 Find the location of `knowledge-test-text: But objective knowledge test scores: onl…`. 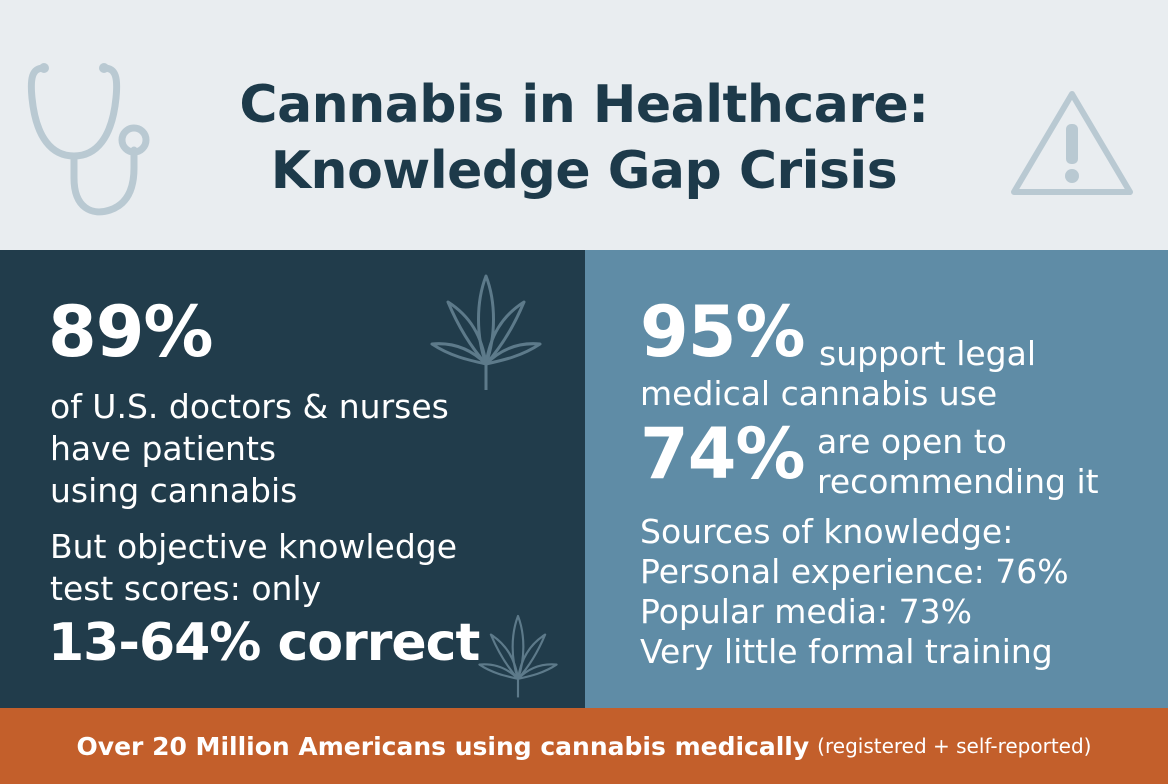

knowledge-test-text: But objective knowledge test scores: onl… is located at coordinates (290, 568).